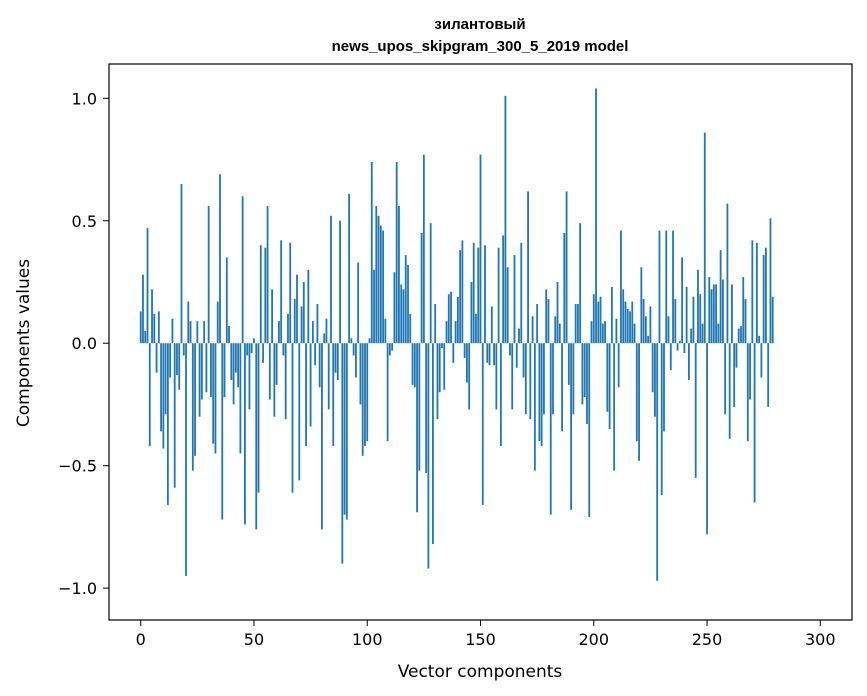 The height and width of the screenshot is (696, 867). Describe the element at coordinates (480, 672) in the screenshot. I see `x-axis-label: Vector components` at that location.